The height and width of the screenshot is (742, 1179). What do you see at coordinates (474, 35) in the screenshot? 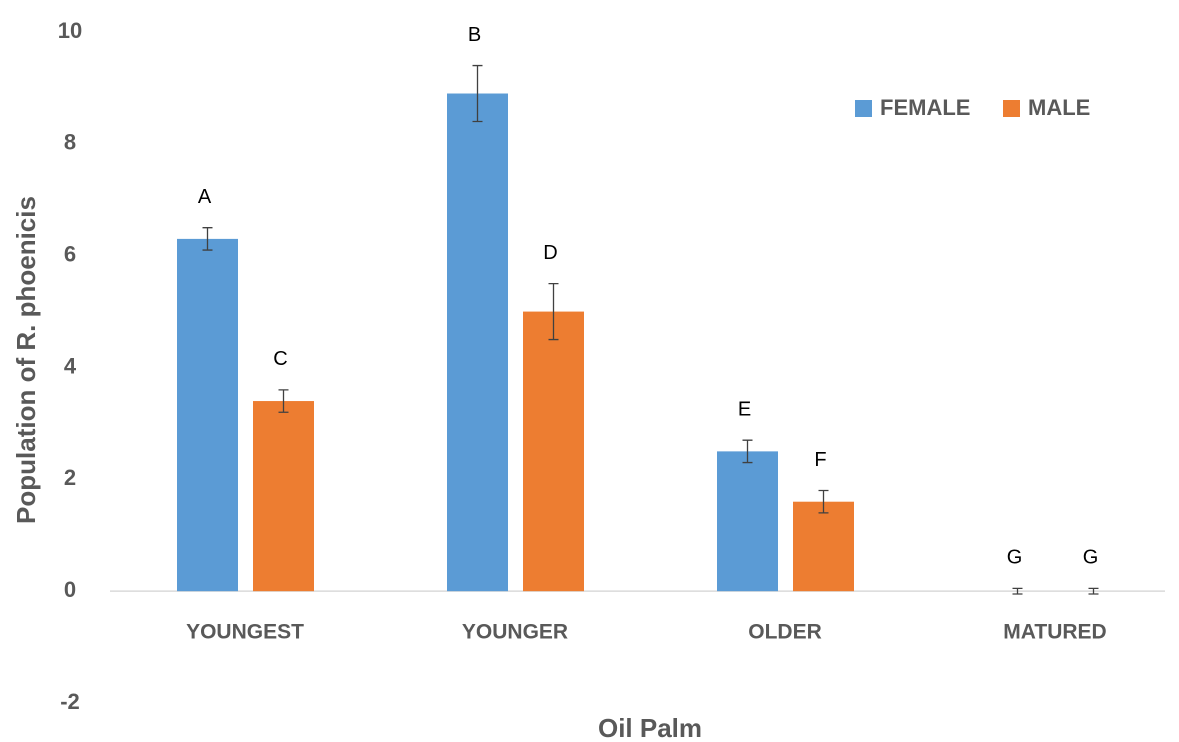
I see `significance-letter: B` at bounding box center [474, 35].